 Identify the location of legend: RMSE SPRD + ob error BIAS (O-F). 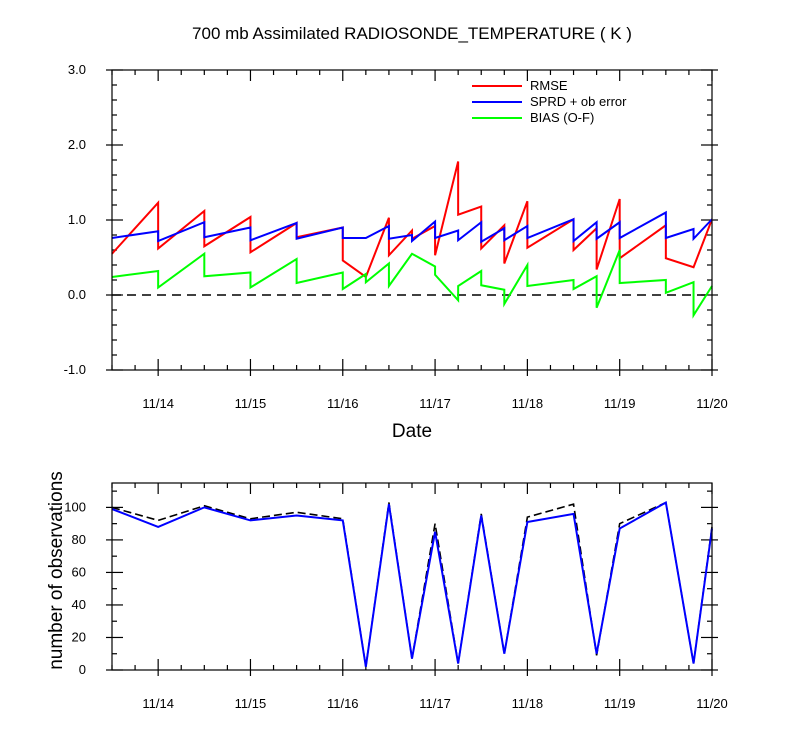
(549, 101).